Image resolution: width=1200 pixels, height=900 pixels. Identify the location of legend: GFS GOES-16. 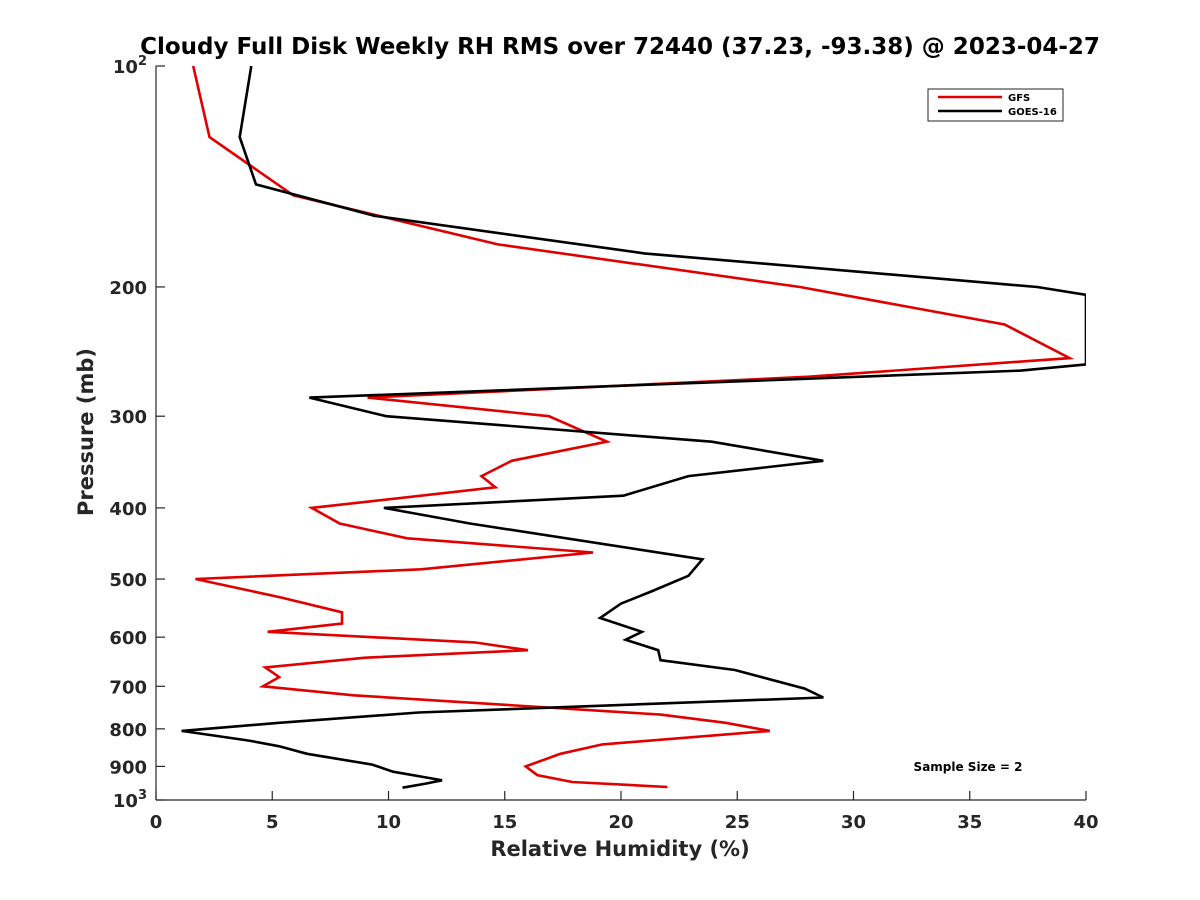
(995, 105).